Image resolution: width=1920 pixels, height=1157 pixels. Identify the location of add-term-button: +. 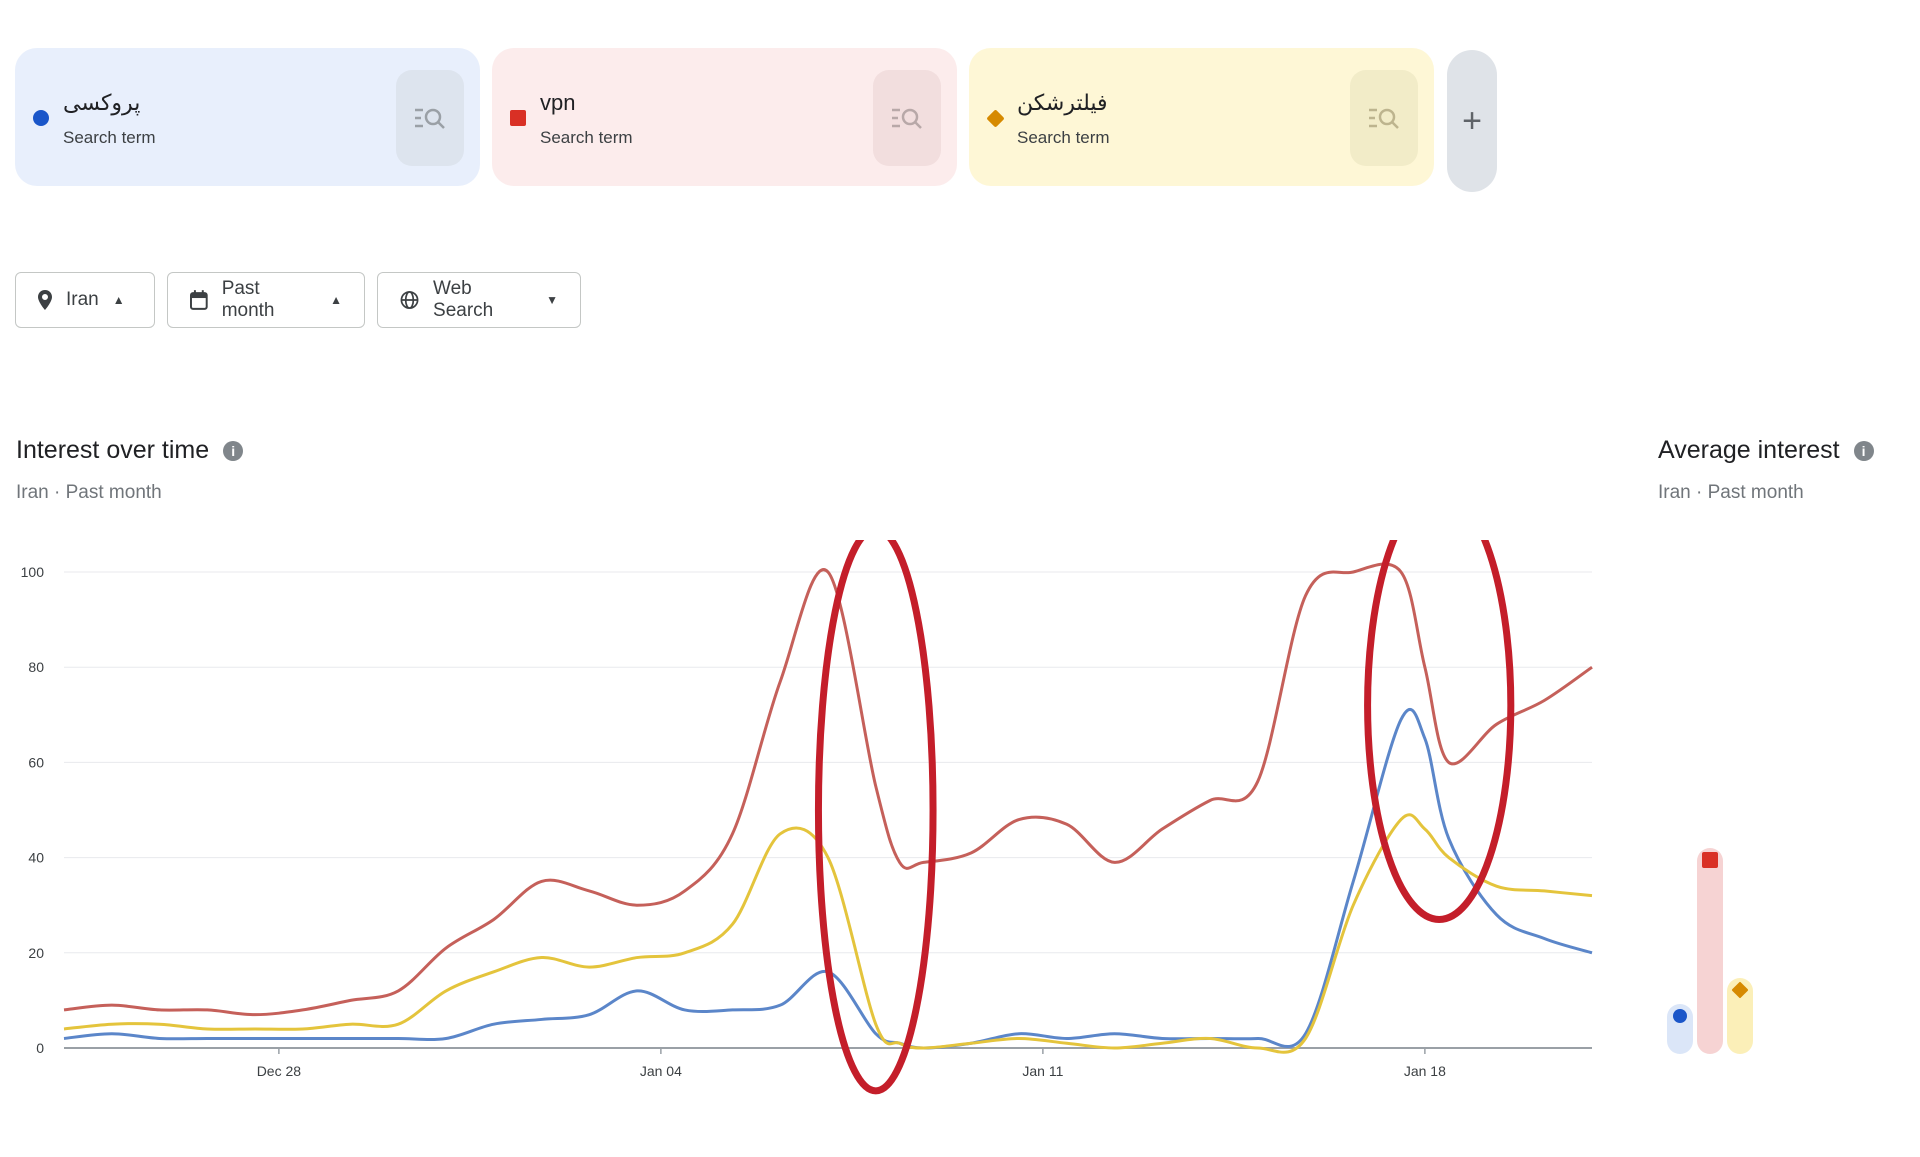
(1472, 121).